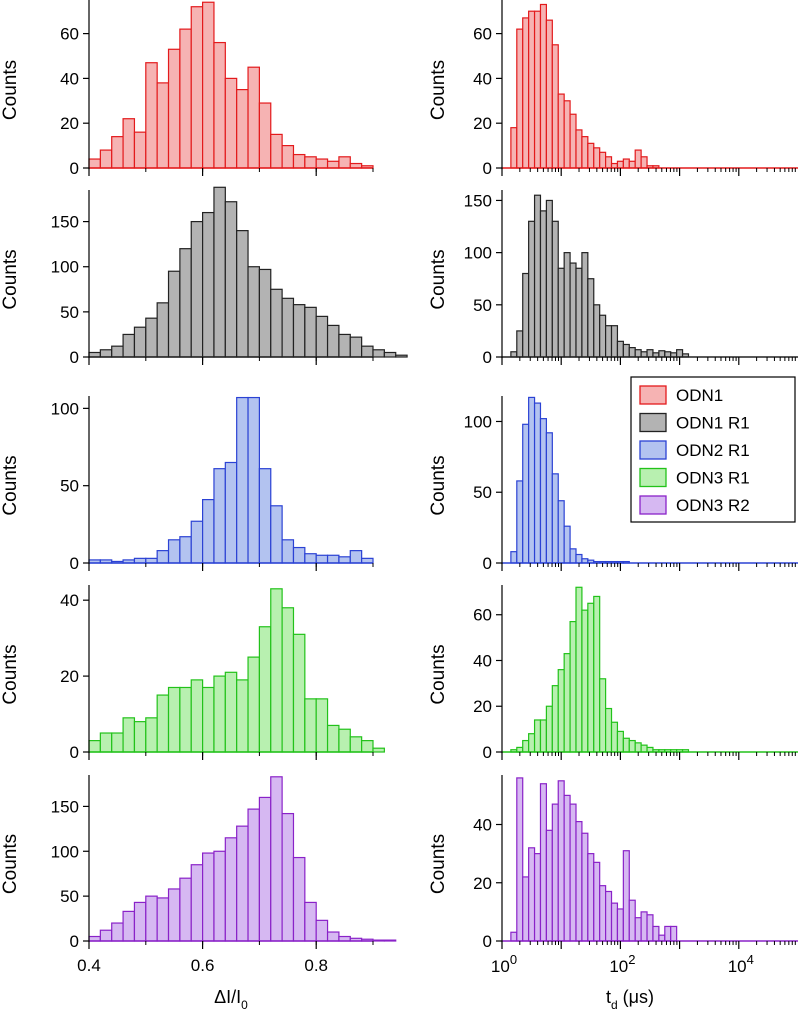 The image size is (800, 1020). I want to click on y-tick-label: 40, so click(482, 660).